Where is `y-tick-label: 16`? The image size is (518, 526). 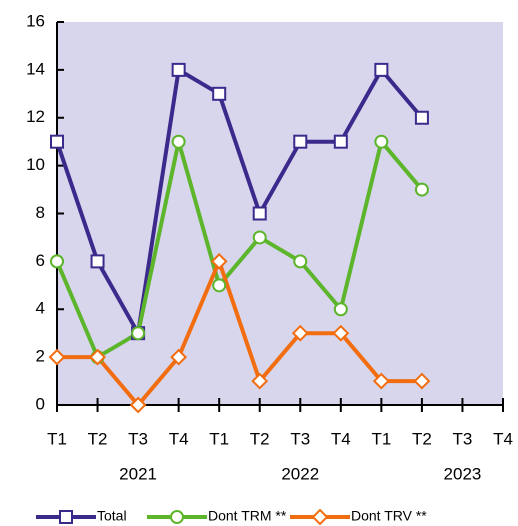
y-tick-label: 16 is located at coordinates (35, 20).